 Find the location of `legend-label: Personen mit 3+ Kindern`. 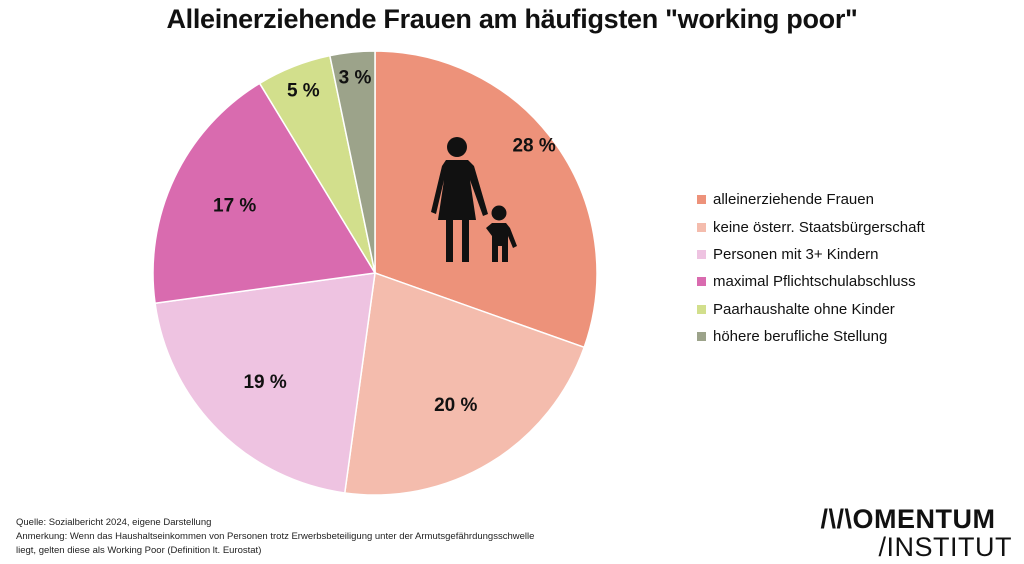

legend-label: Personen mit 3+ Kindern is located at coordinates (796, 254).